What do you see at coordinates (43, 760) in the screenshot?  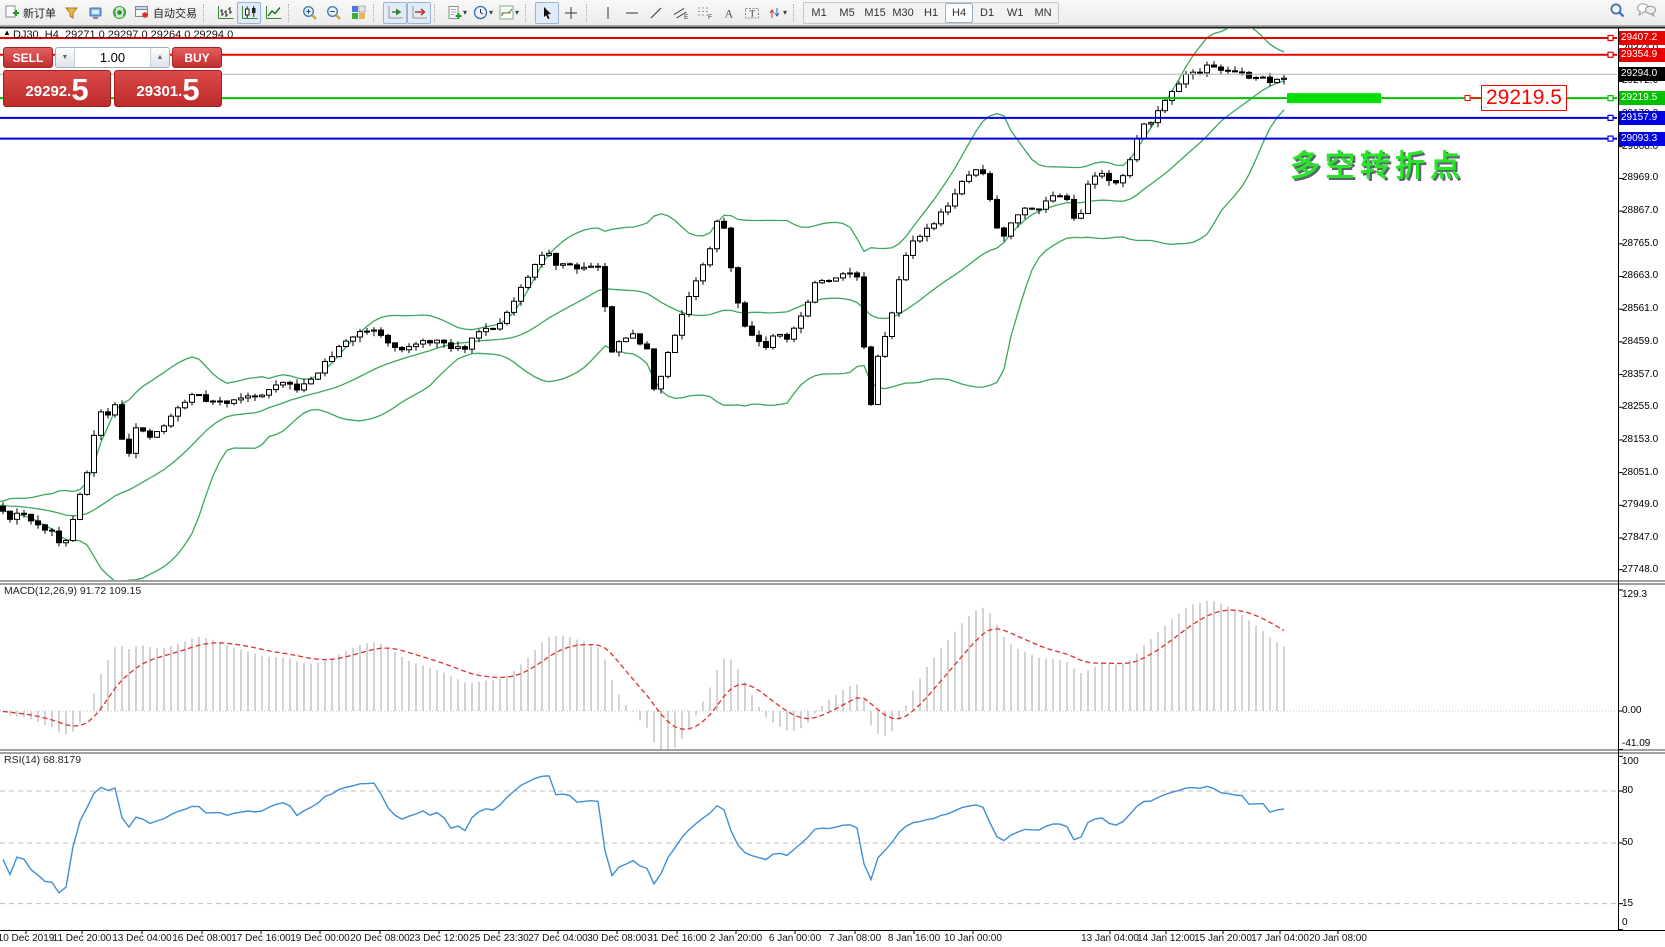 I see `rsi-indicator-label: RSI(14) 68.8179` at bounding box center [43, 760].